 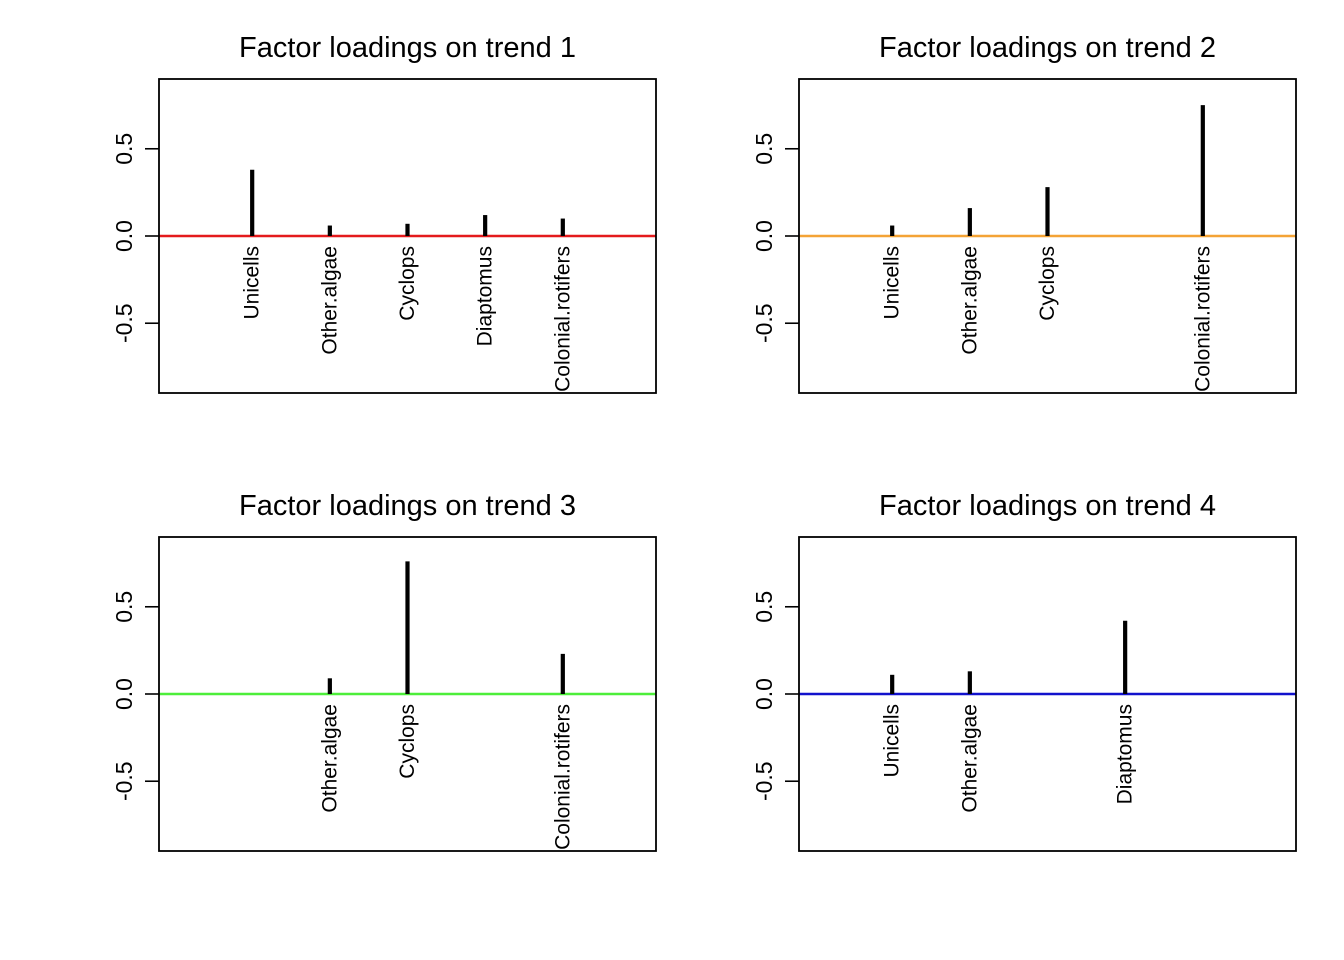 I want to click on chart-title: Factor loadings on trend 3, so click(x=407, y=506).